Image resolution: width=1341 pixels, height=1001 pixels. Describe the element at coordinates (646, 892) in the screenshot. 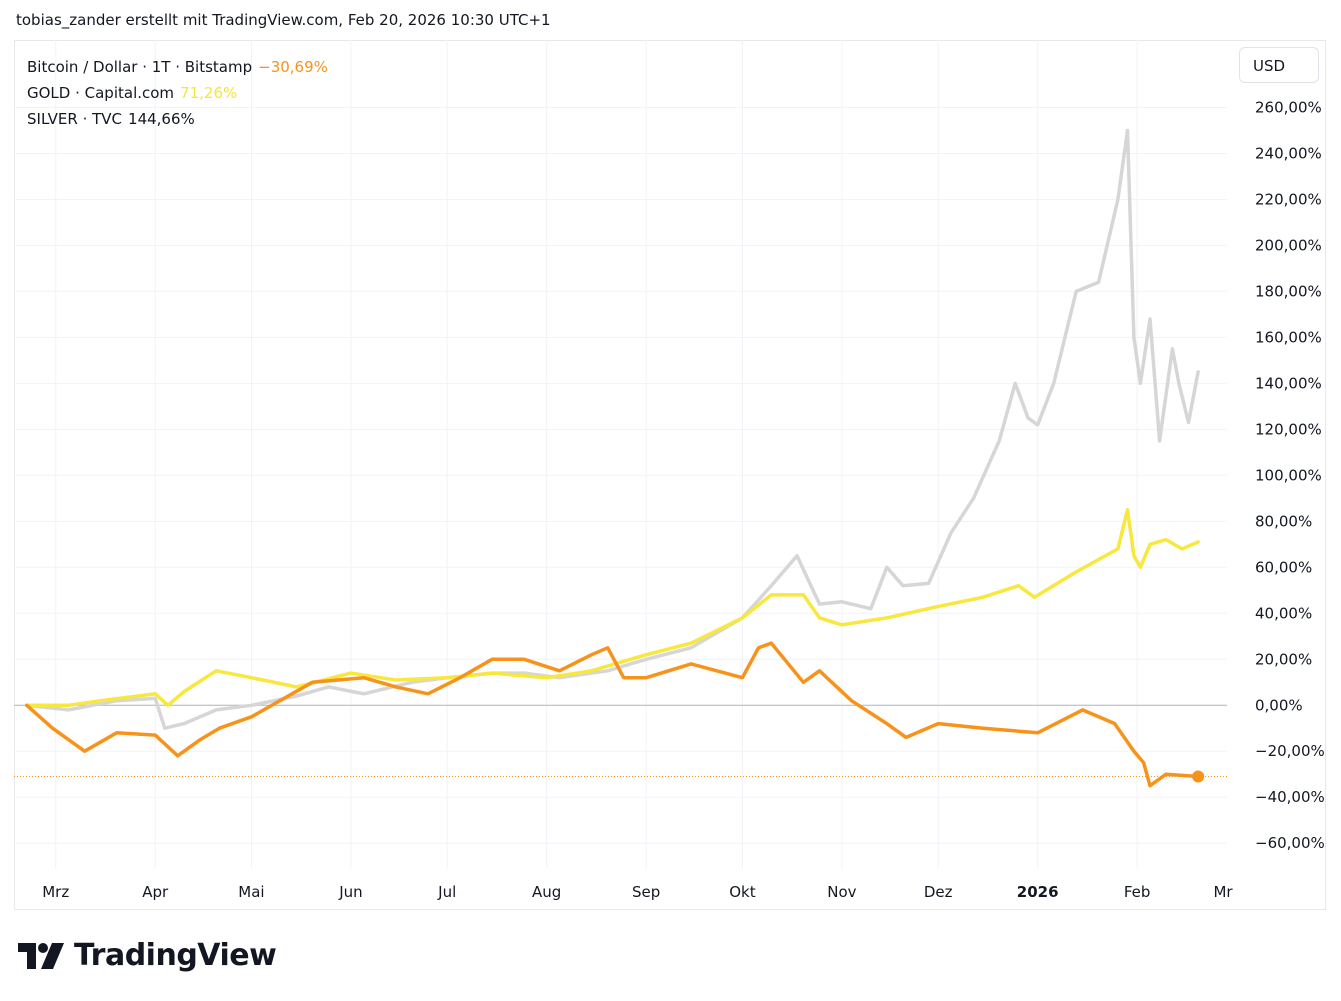

I see `x-tick-label: Sep` at that location.